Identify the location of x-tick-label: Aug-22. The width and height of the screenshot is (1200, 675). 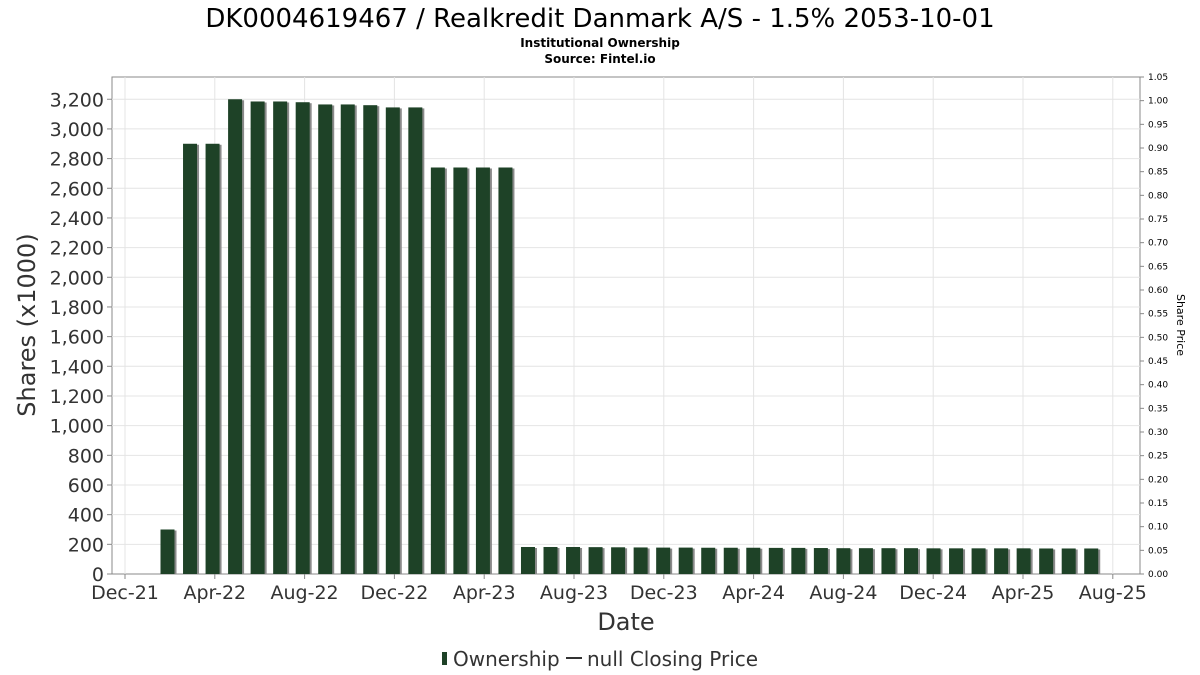
(305, 593).